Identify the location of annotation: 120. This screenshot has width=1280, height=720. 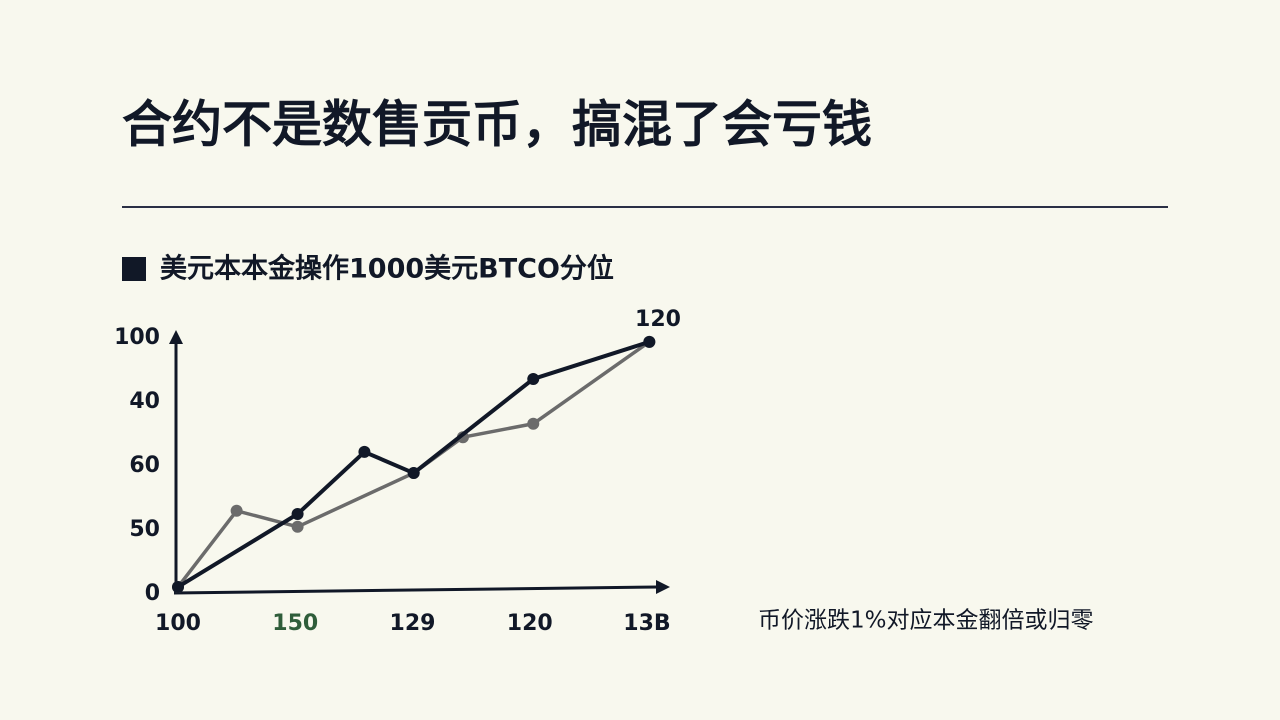
(658, 319).